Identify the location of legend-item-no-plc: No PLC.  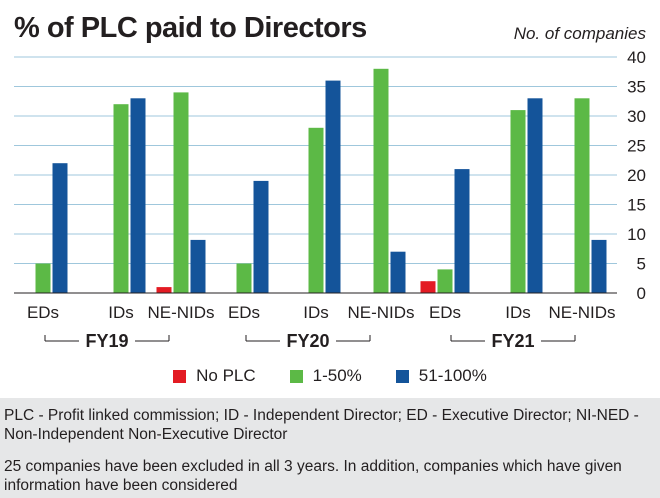
(214, 376).